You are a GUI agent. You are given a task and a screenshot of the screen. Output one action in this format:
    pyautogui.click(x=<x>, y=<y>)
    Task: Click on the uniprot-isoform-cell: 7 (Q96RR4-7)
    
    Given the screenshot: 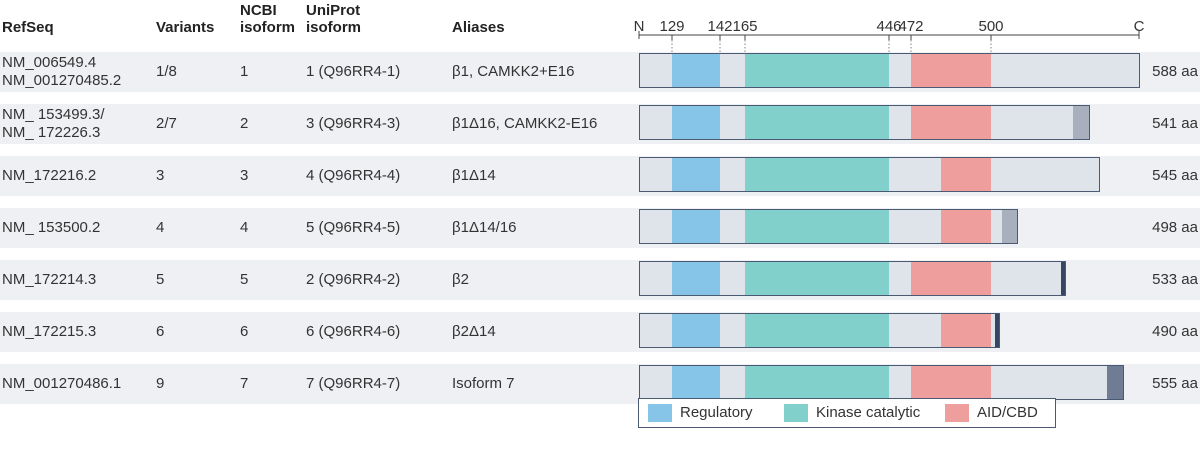 What is the action you would take?
    pyautogui.click(x=353, y=383)
    